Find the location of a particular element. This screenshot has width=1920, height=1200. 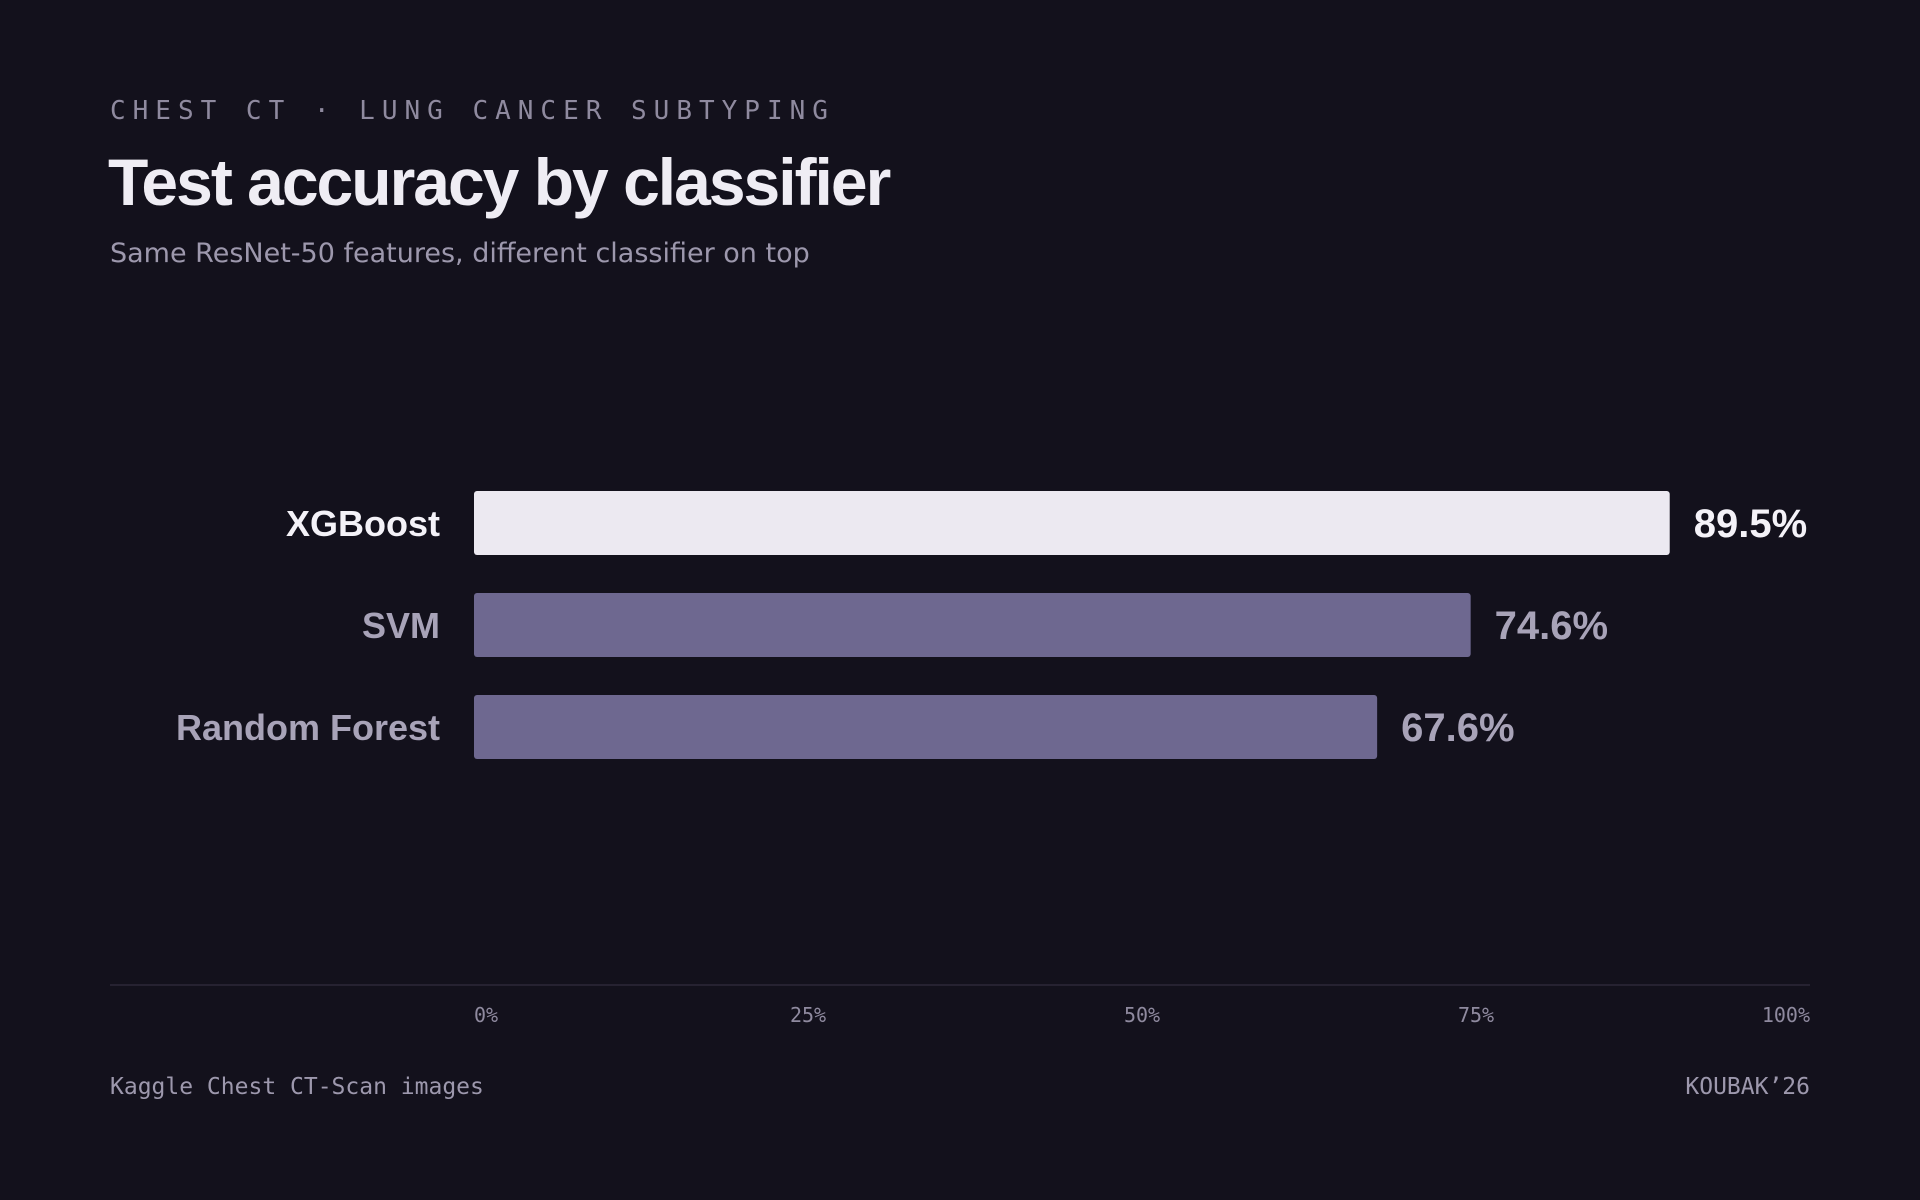

value-label-svm: 74.6% is located at coordinates (1551, 626).